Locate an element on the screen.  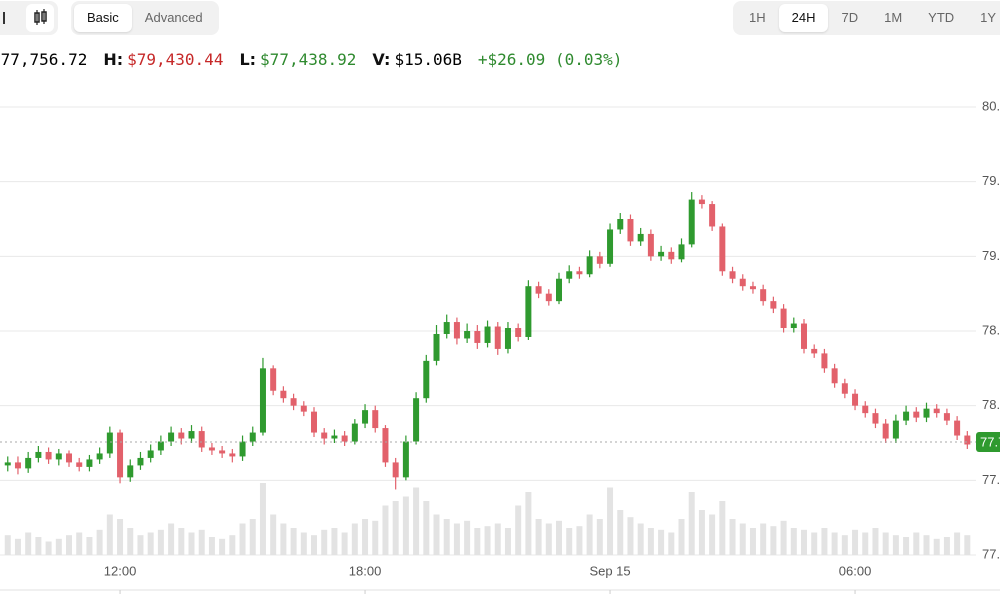
stat-label: V: is located at coordinates (381, 59).